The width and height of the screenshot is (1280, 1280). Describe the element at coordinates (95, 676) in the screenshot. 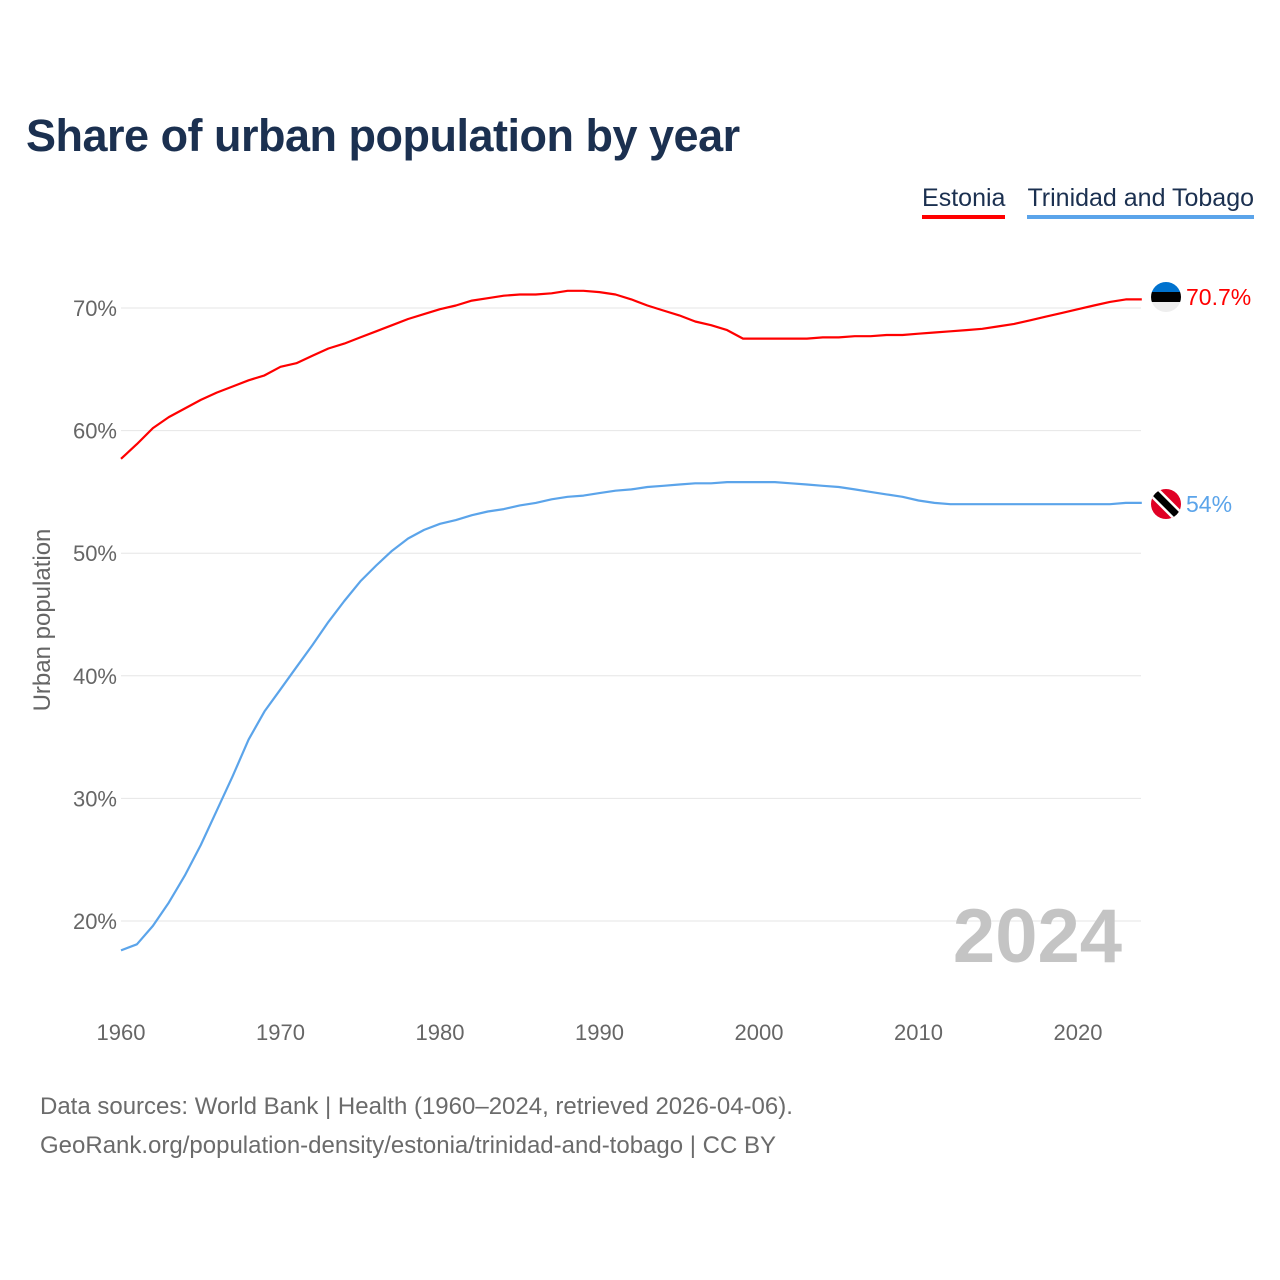

I see `y-tick-label: 40%` at that location.